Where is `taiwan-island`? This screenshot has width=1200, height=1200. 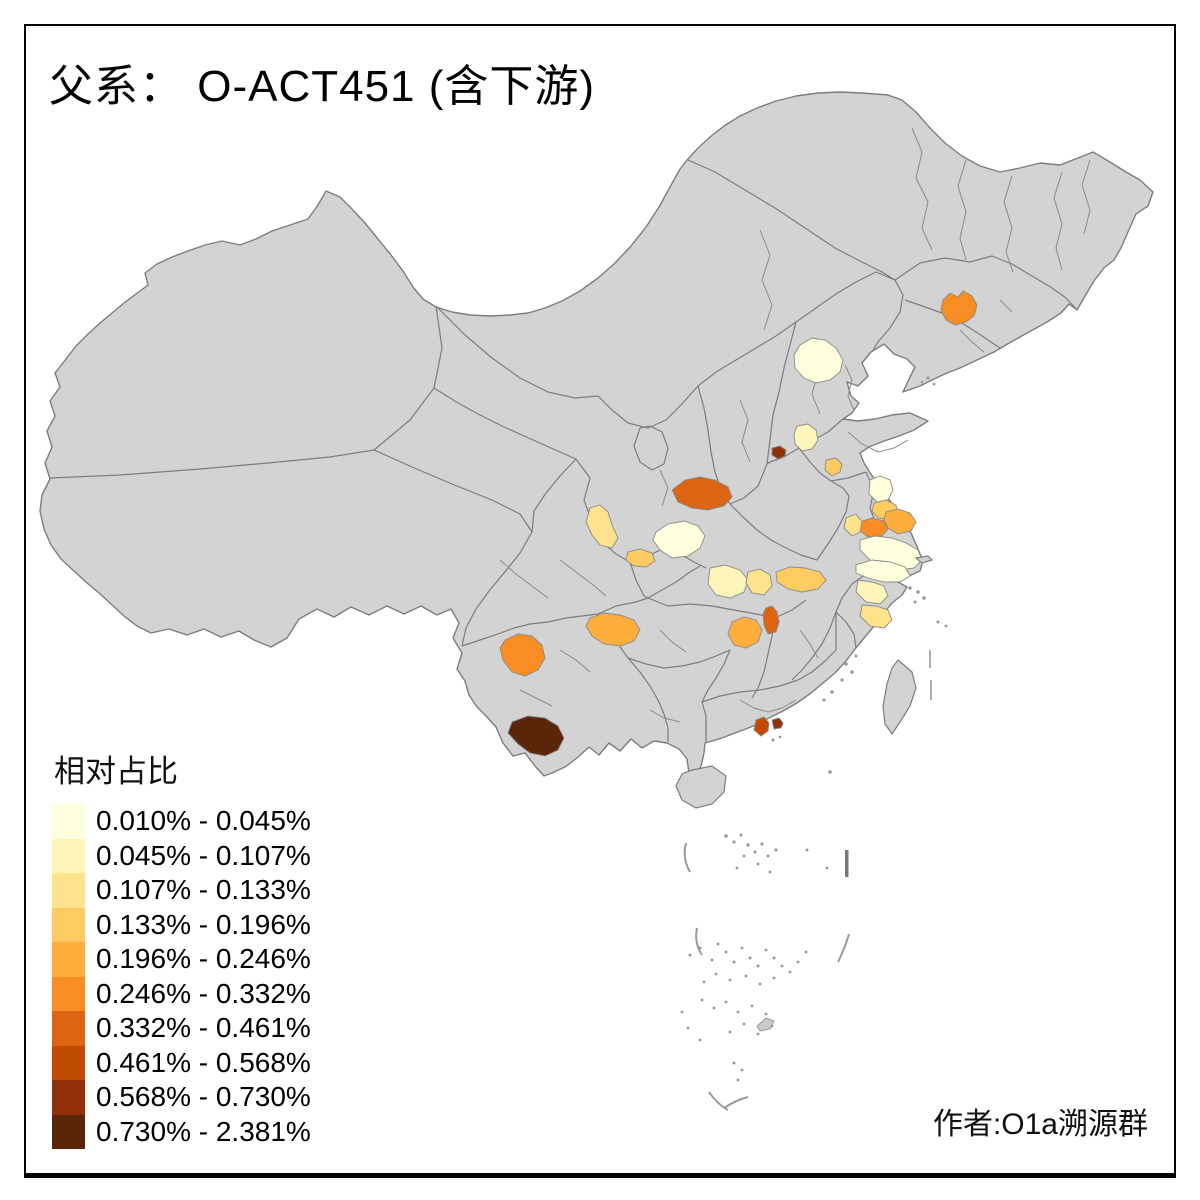 taiwan-island is located at coordinates (899, 697).